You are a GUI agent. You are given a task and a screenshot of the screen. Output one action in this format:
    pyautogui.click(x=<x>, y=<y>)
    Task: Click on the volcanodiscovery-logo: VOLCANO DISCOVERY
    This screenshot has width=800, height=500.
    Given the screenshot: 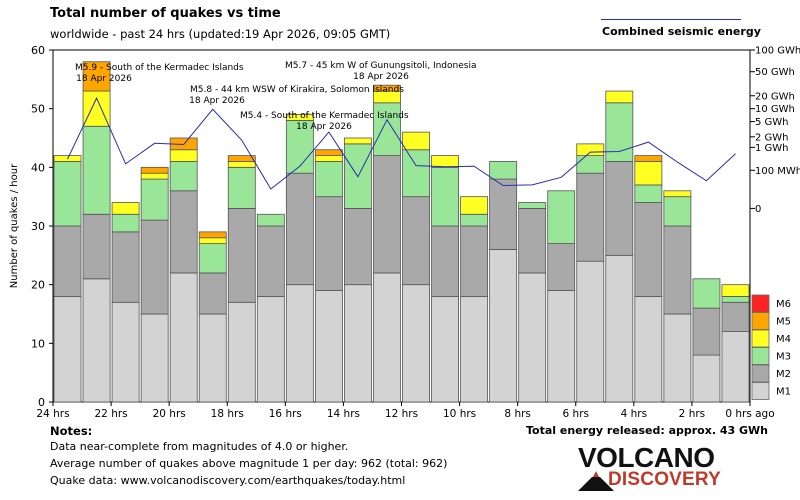 What is the action you would take?
    pyautogui.click(x=649, y=466)
    